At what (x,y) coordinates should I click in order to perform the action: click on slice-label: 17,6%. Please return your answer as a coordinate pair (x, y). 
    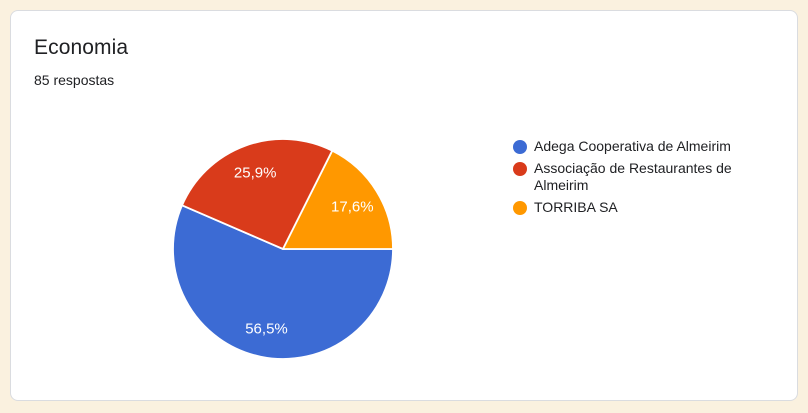
    Looking at the image, I should click on (352, 206).